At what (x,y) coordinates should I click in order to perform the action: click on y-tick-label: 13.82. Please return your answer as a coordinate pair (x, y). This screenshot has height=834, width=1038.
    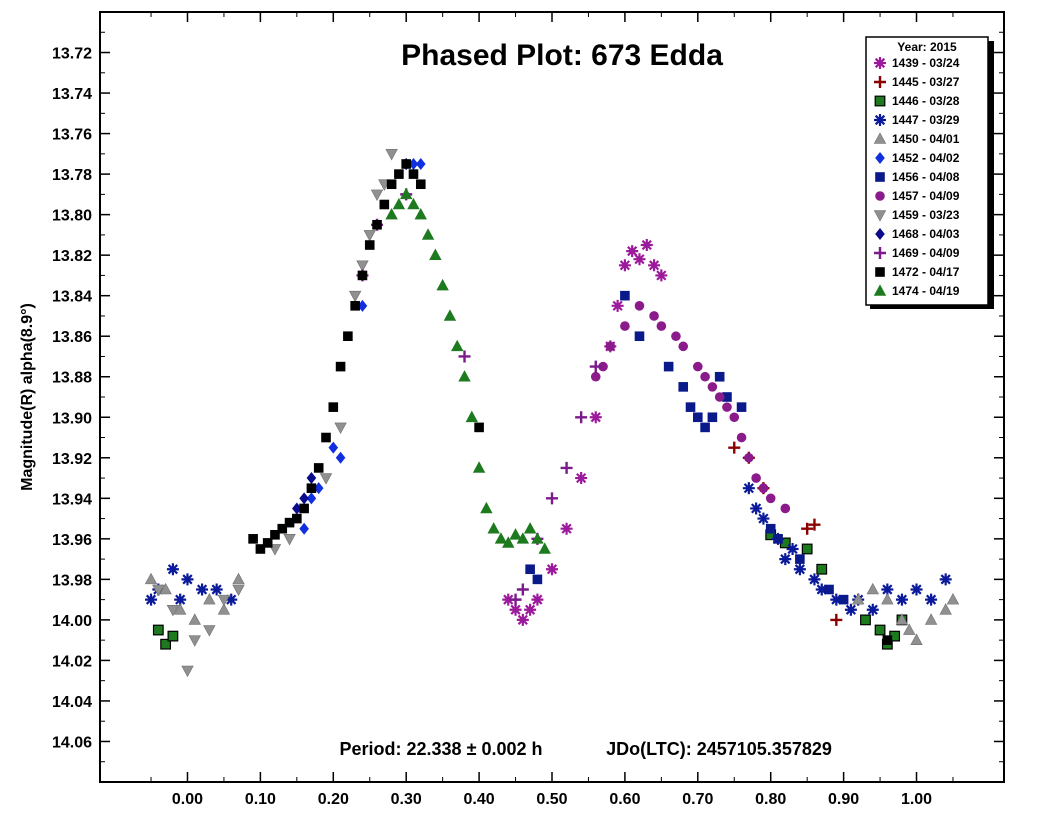
    Looking at the image, I should click on (72, 256).